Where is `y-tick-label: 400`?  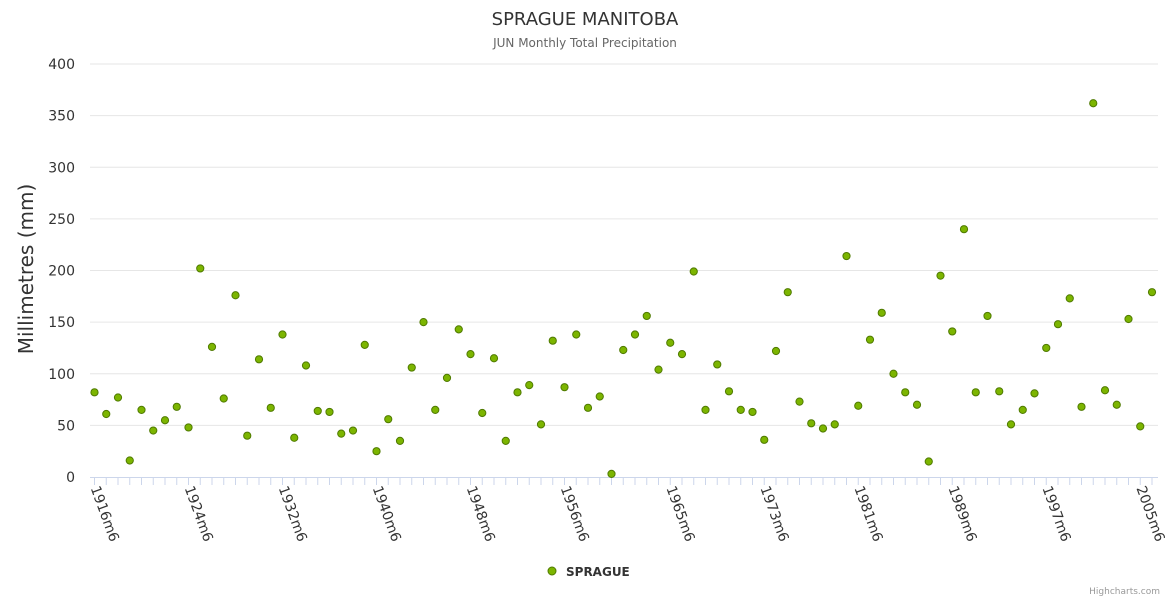
y-tick-label: 400 is located at coordinates (61, 65).